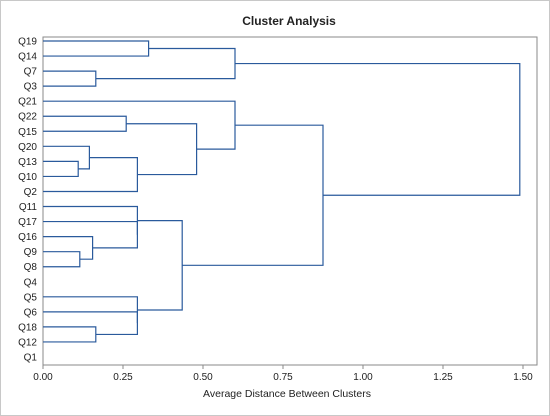 The image size is (550, 416). Describe the element at coordinates (27, 57) in the screenshot. I see `leaf-label-q14: Q14` at that location.